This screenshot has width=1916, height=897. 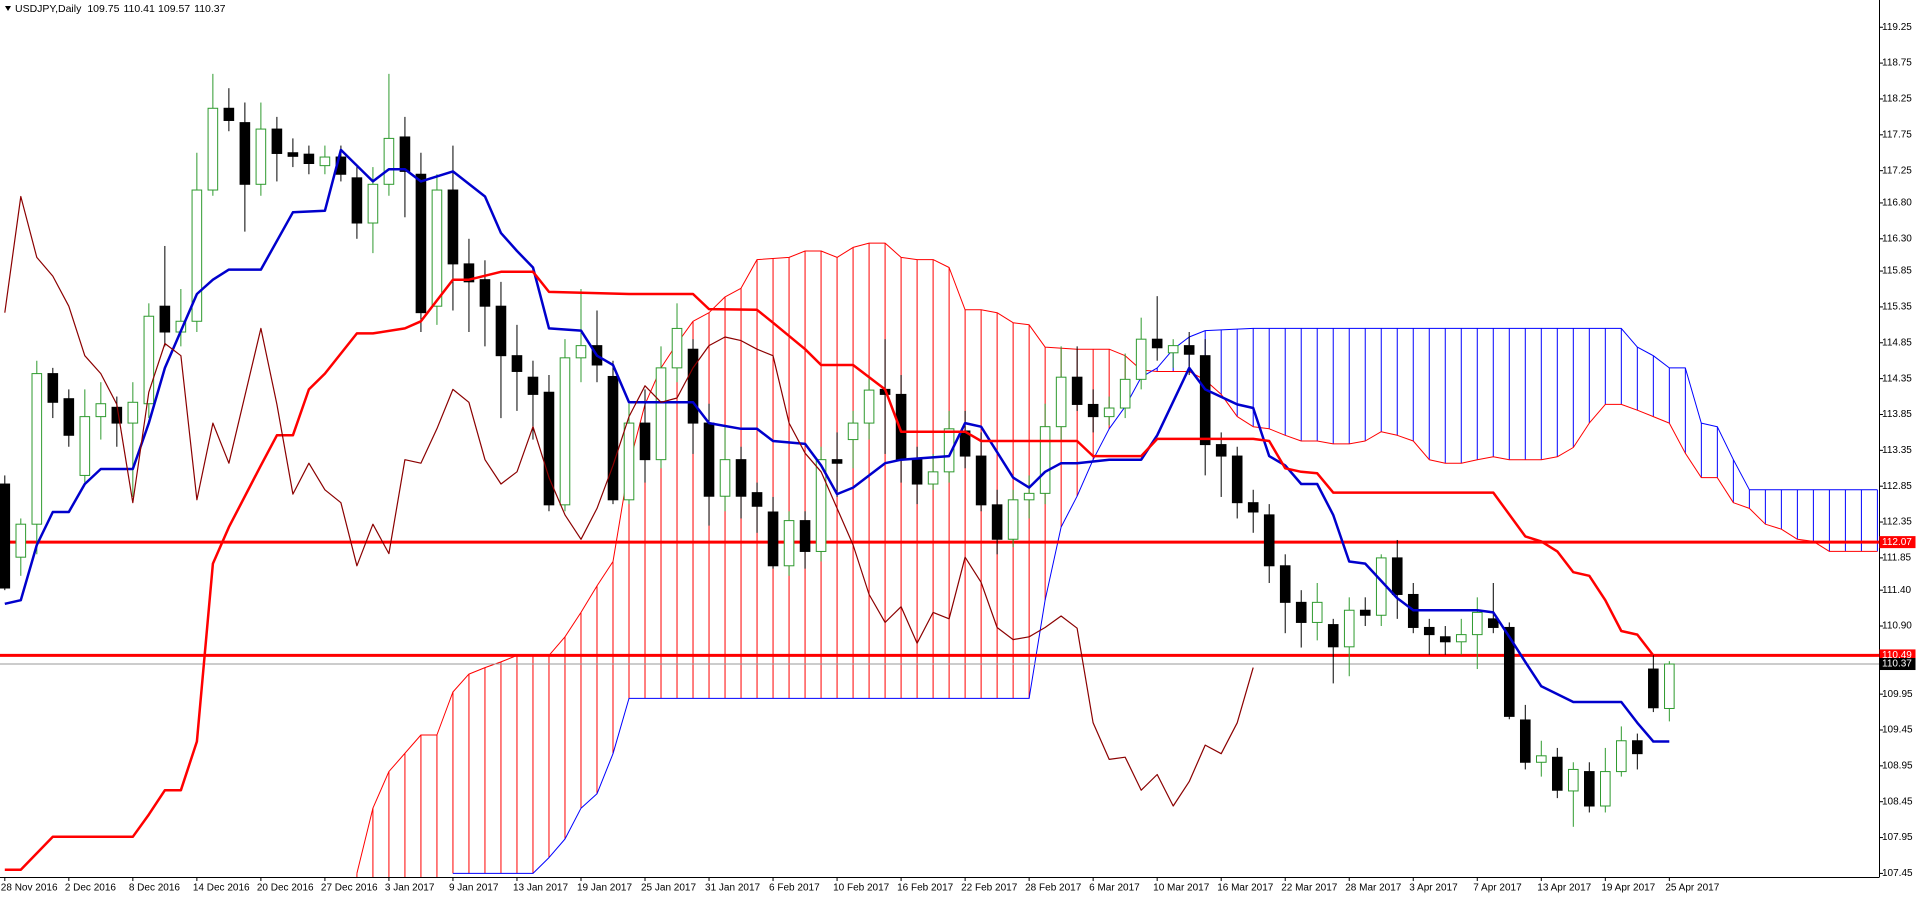 What do you see at coordinates (1497, 888) in the screenshot?
I see `x-tick-label: 7 Apr 2017` at bounding box center [1497, 888].